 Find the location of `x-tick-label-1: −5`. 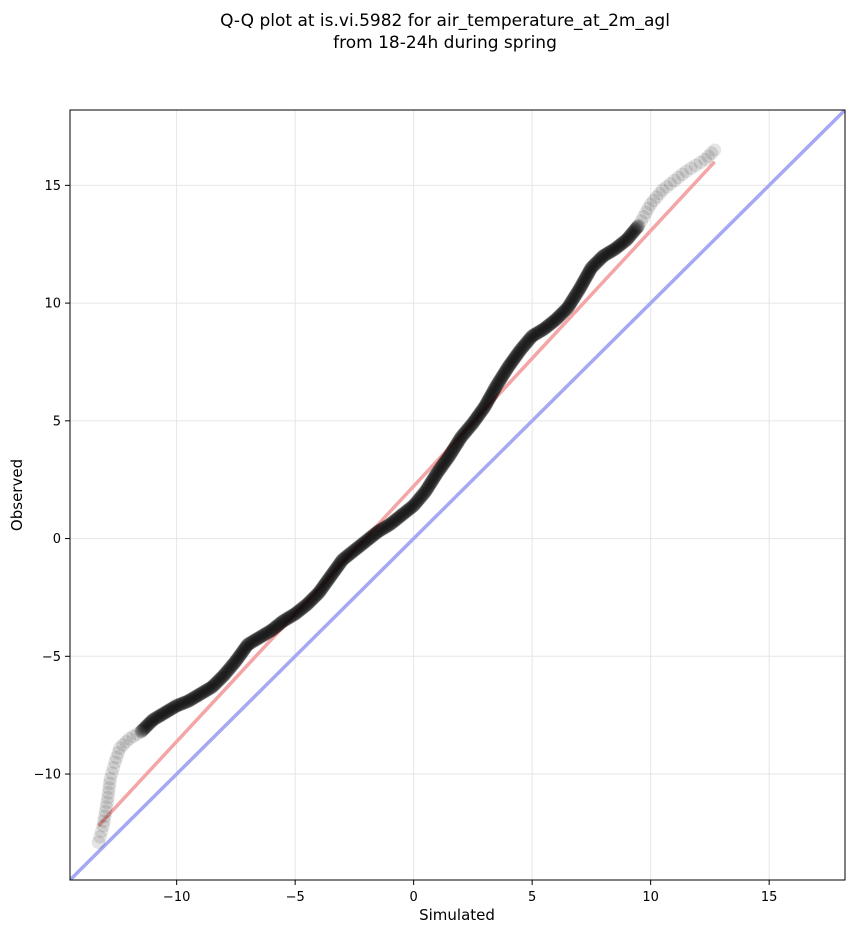

x-tick-label-1: −5 is located at coordinates (295, 897).